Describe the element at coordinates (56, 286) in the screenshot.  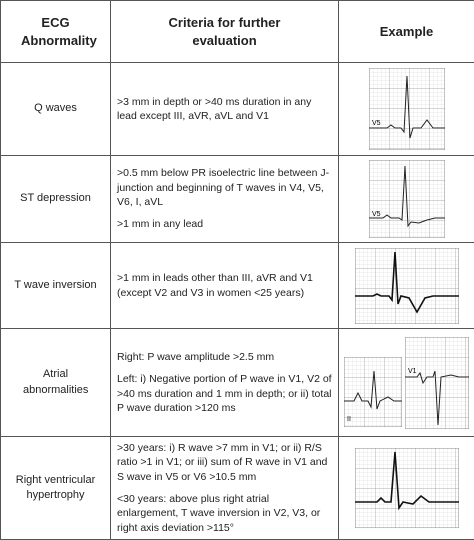
I see `abnormality: T wave inversion` at that location.